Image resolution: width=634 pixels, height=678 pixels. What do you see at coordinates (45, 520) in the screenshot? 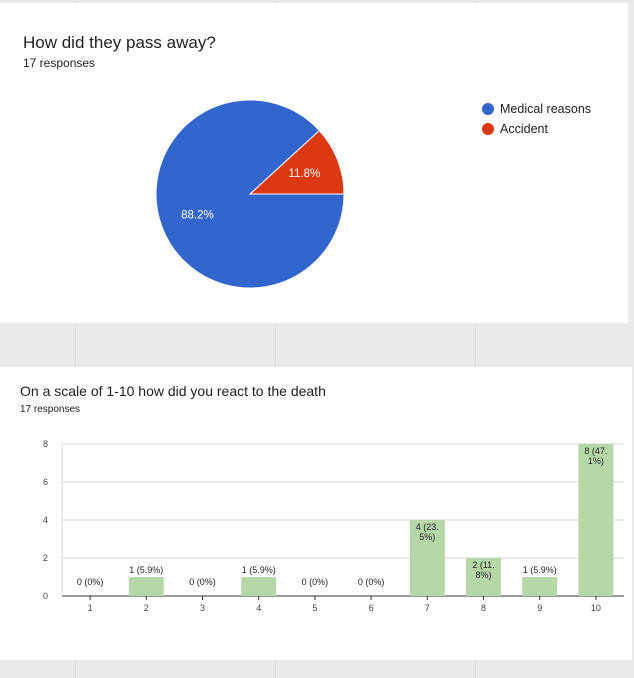
I see `y-tick-label: 4` at bounding box center [45, 520].